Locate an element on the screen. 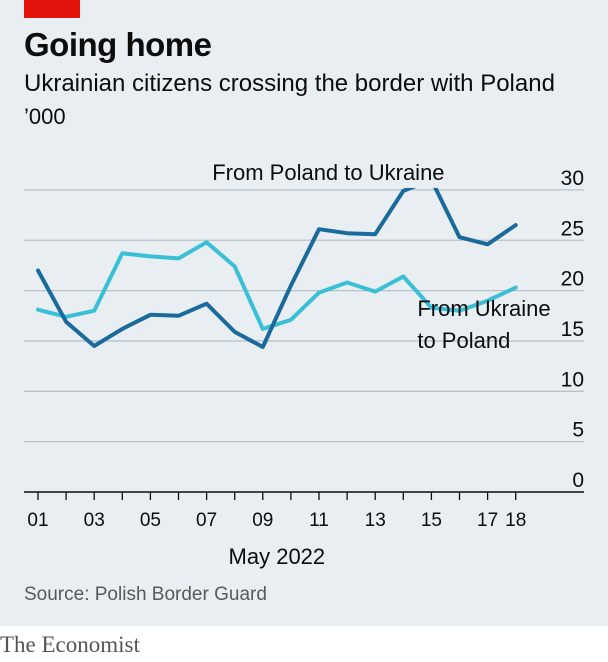  x-tick-label: 03 is located at coordinates (94, 520).